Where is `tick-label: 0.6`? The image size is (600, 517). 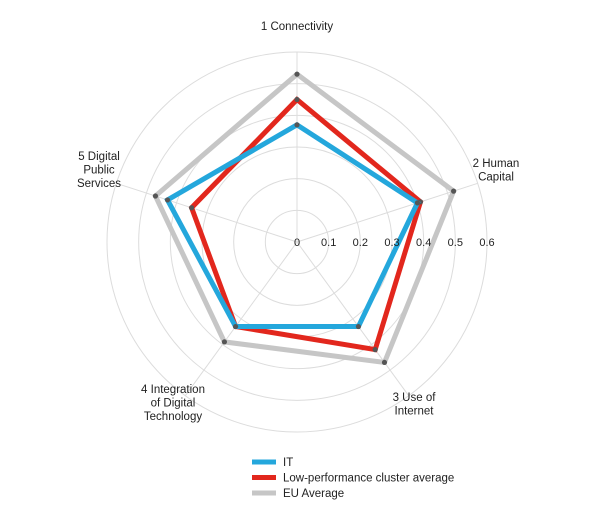
tick-label: 0.6 is located at coordinates (486, 243).